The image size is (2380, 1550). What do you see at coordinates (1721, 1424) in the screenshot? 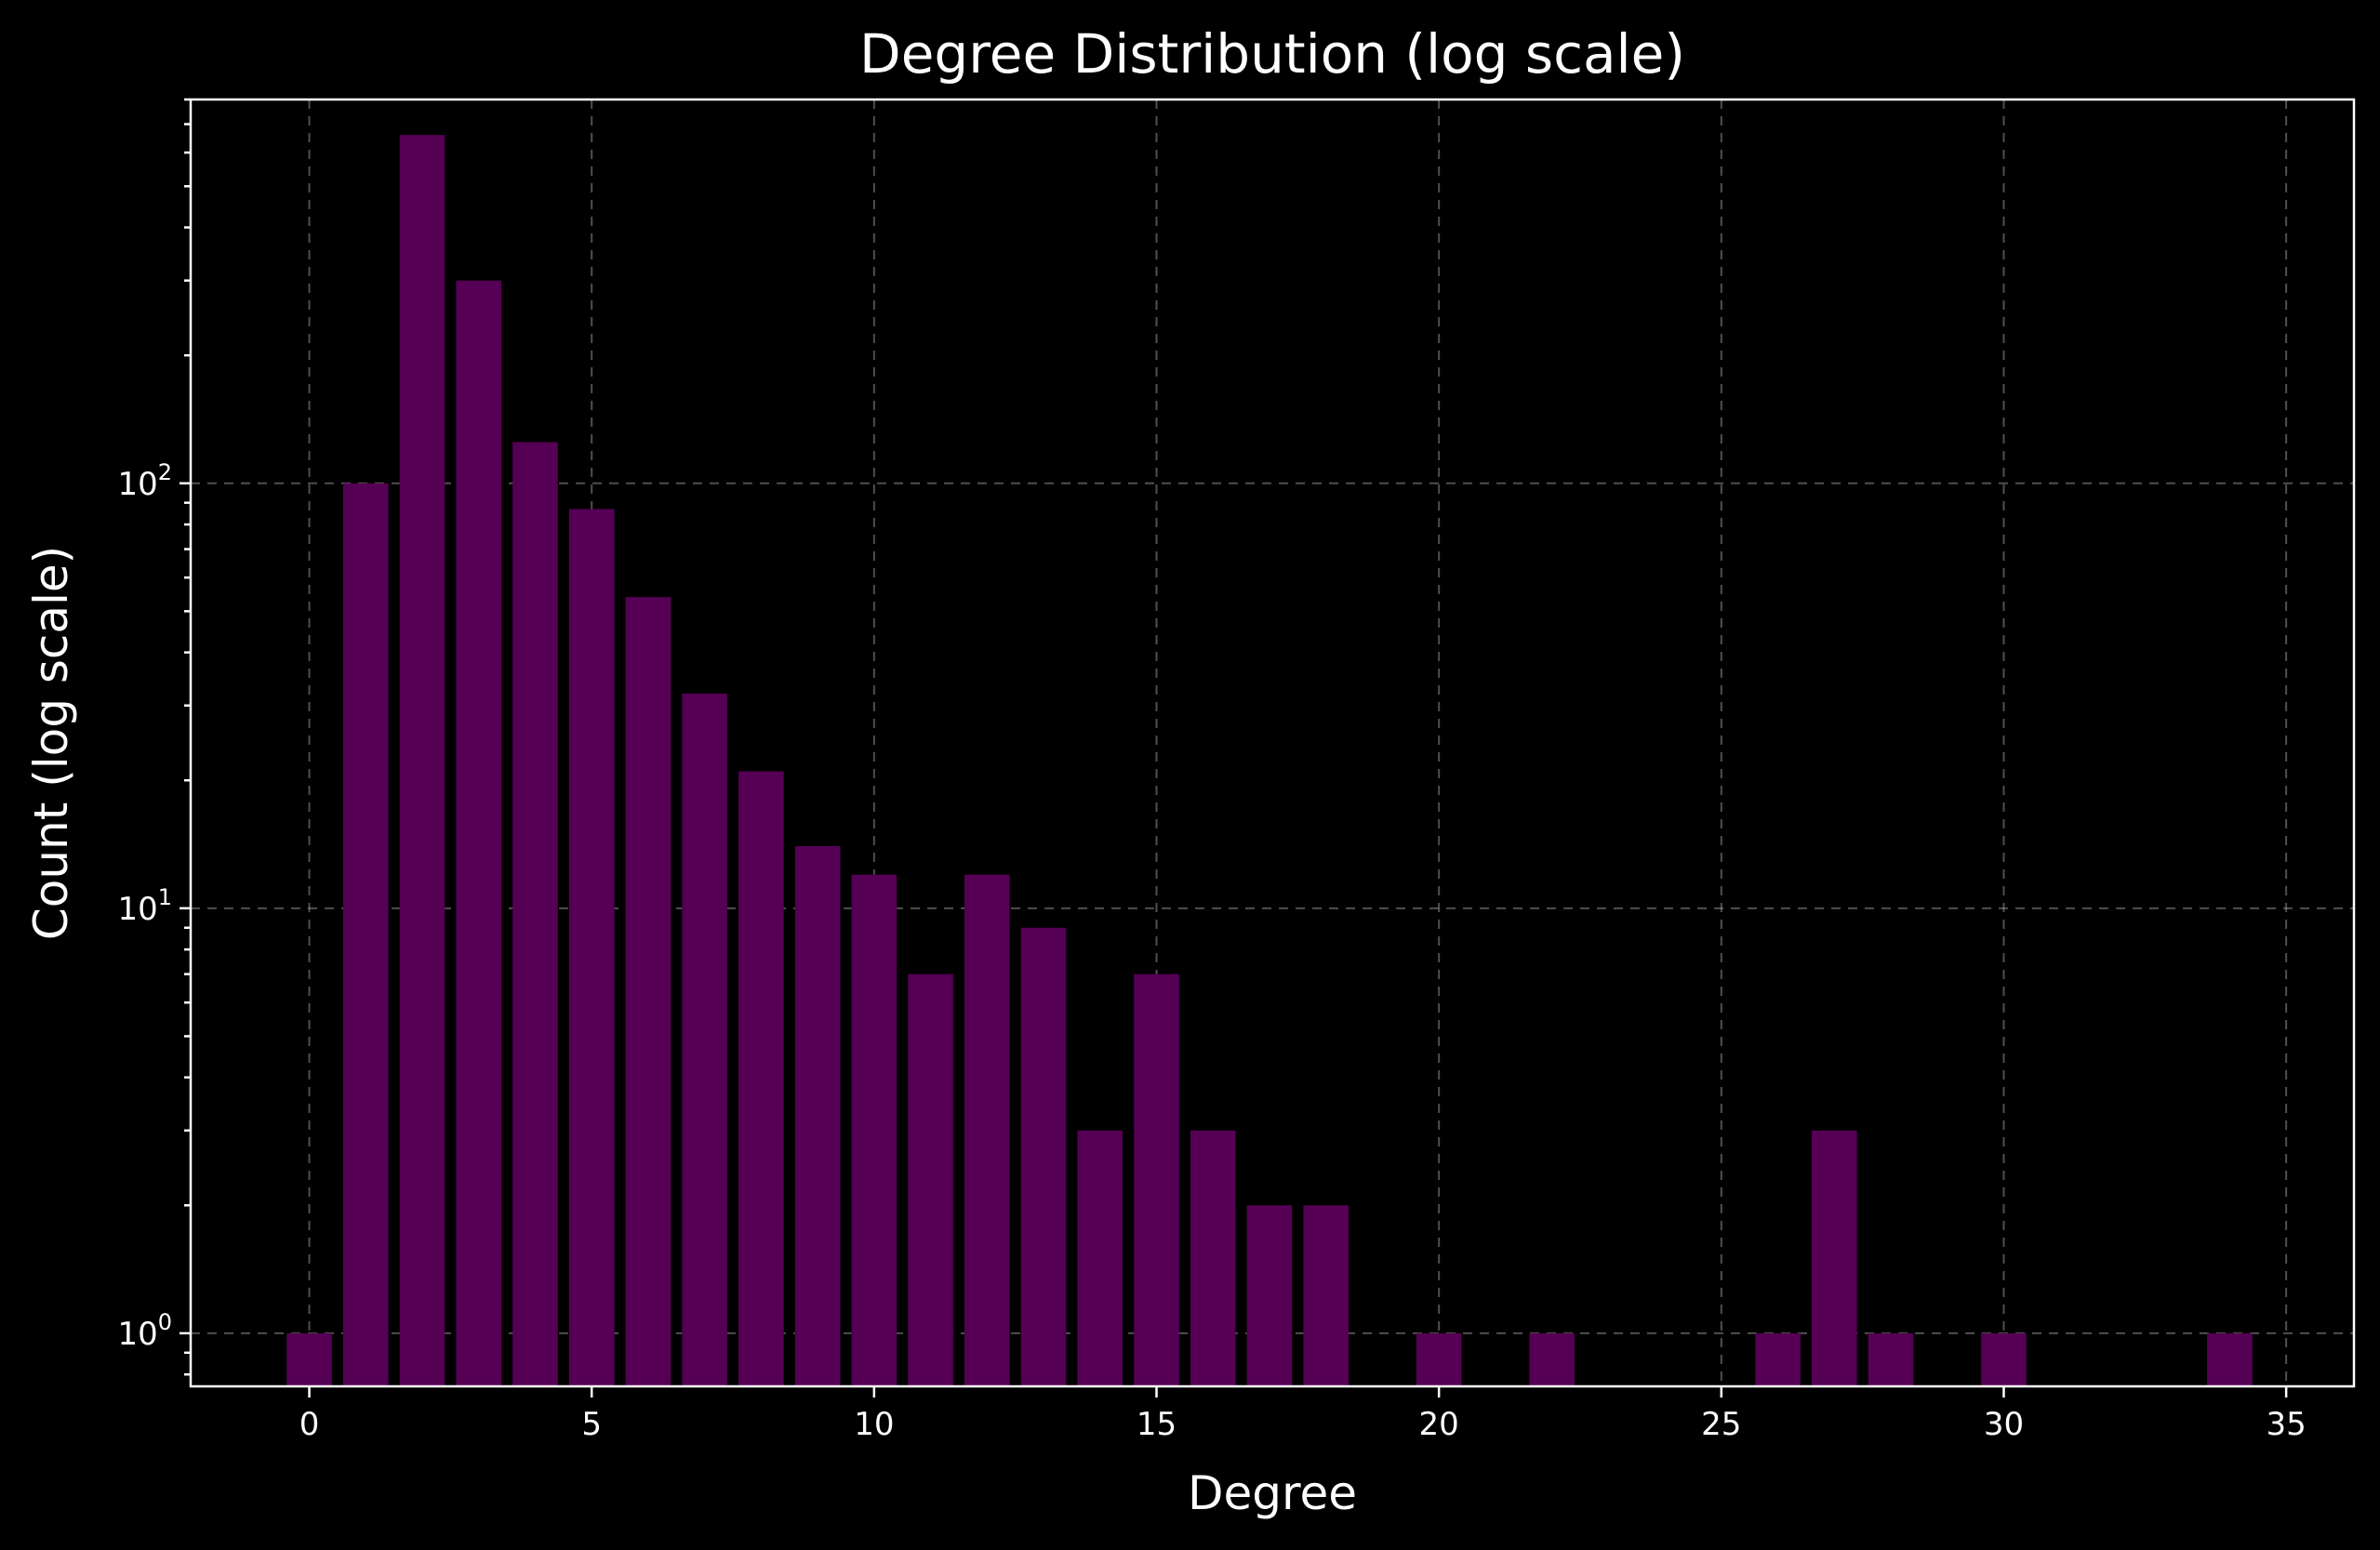
I see `x-tick-label: 25` at bounding box center [1721, 1424].